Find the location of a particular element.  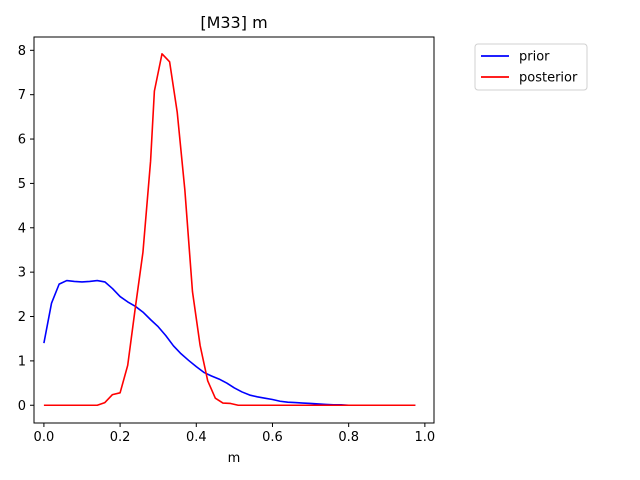

x-tick-label: 0.8 is located at coordinates (348, 437).